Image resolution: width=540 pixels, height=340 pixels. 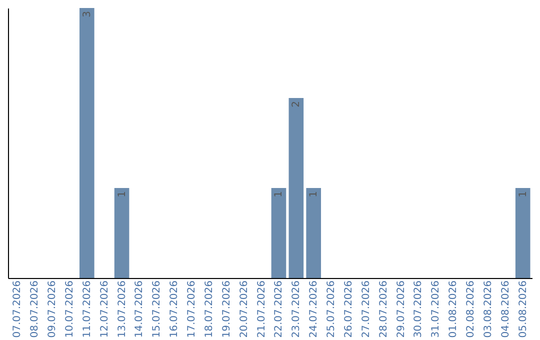 What do you see at coordinates (140, 309) in the screenshot?
I see `x-tick-label: 14.07.2026` at bounding box center [140, 309].